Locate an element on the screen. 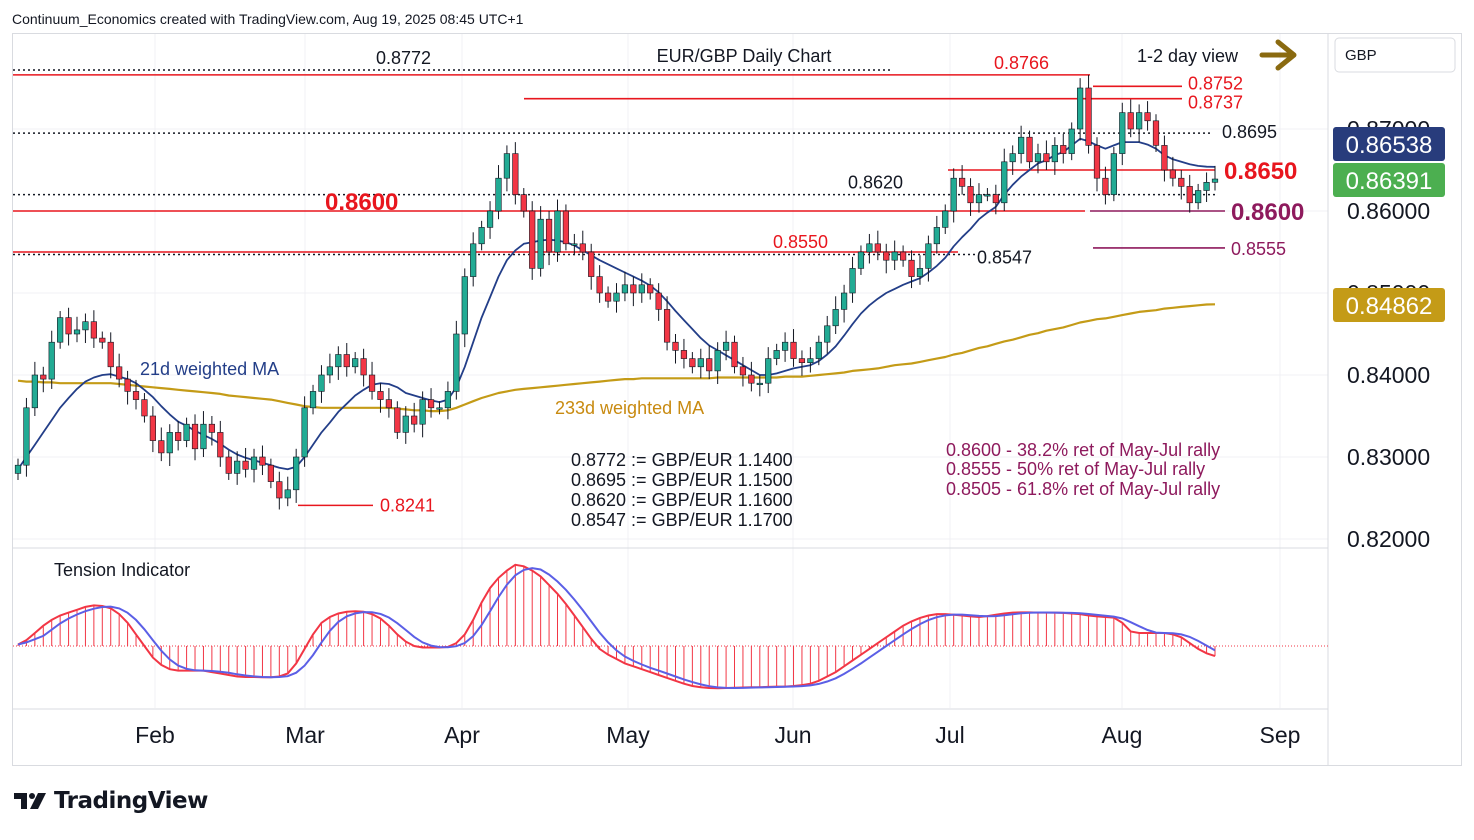 The width and height of the screenshot is (1474, 840). tradingview-logo: TradingView is located at coordinates (111, 801).